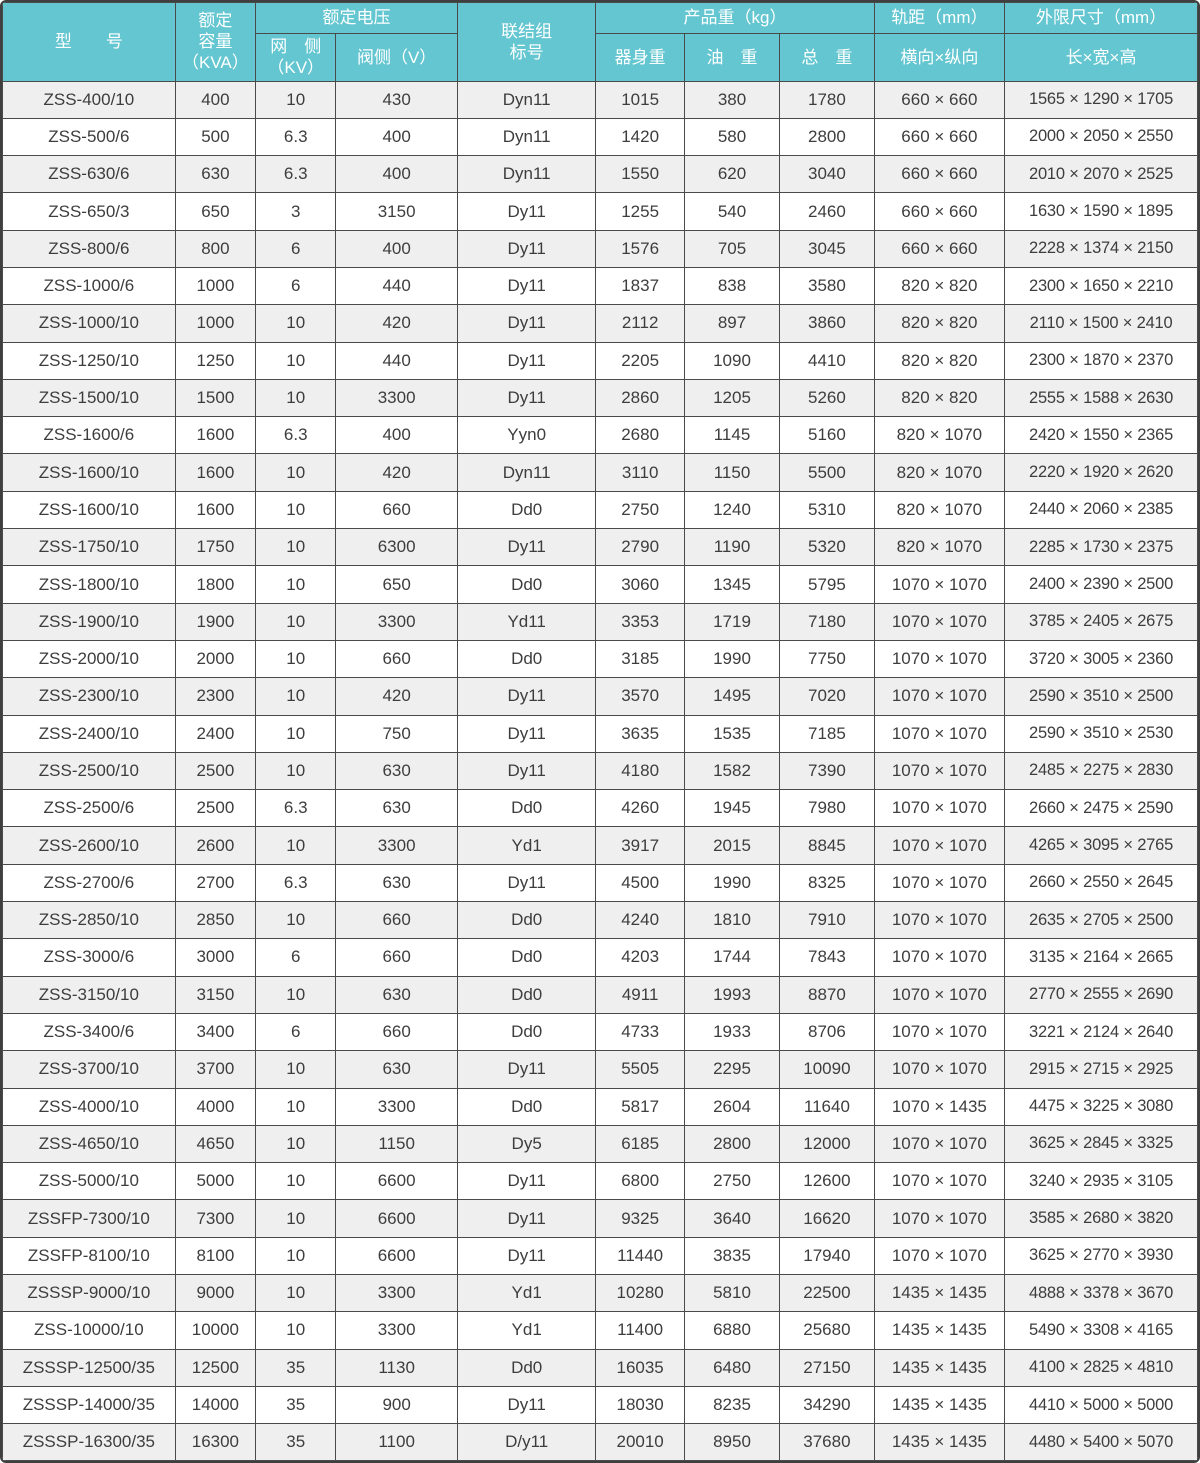  What do you see at coordinates (1101, 808) in the screenshot?
I see `cell-dimensions: 2660 × 2475 × 2590` at bounding box center [1101, 808].